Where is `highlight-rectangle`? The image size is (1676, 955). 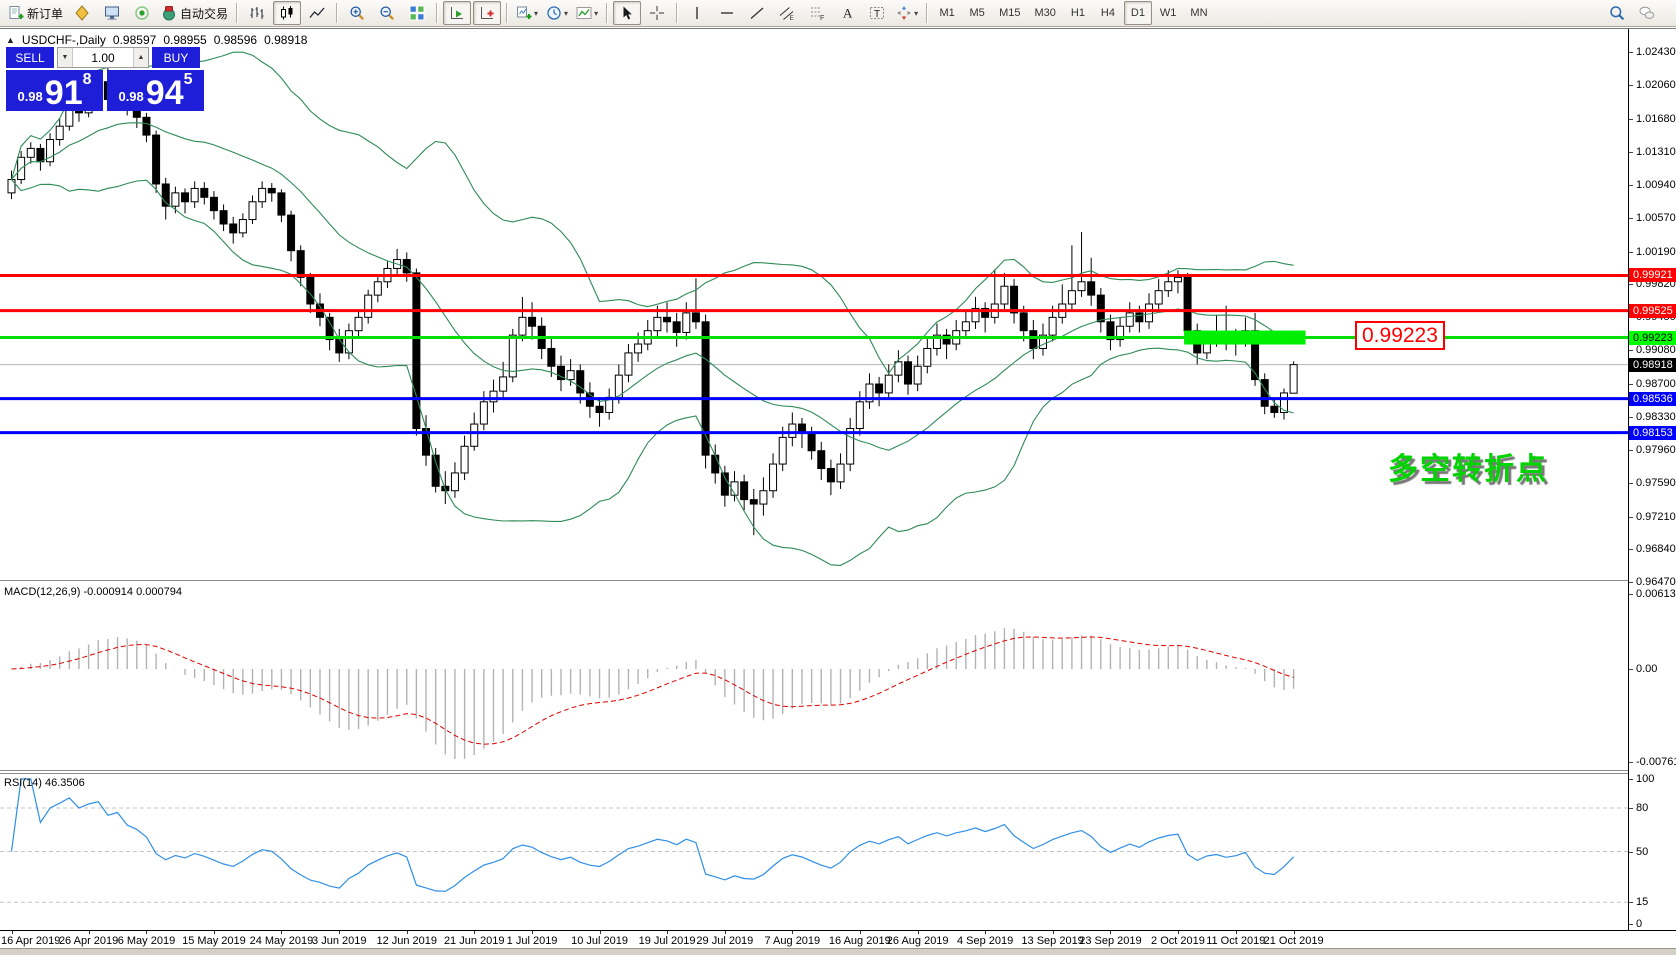
highlight-rectangle is located at coordinates (1245, 337).